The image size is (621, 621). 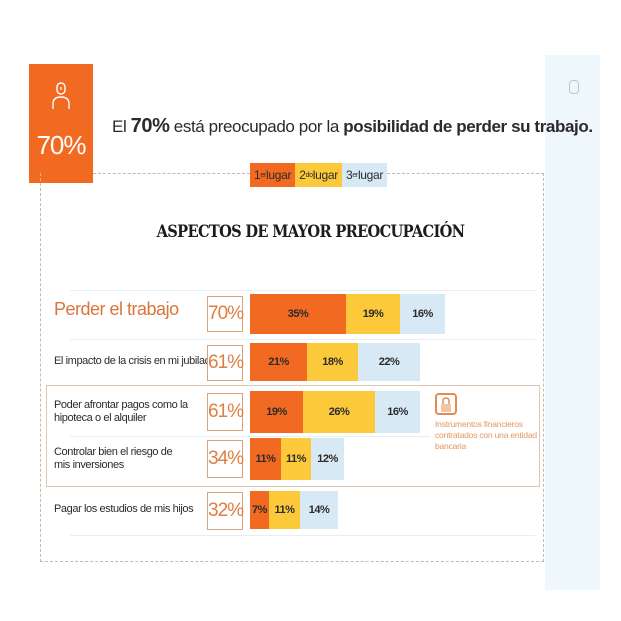 I want to click on stacked-bar: 35% 19% 16%, so click(x=347, y=314).